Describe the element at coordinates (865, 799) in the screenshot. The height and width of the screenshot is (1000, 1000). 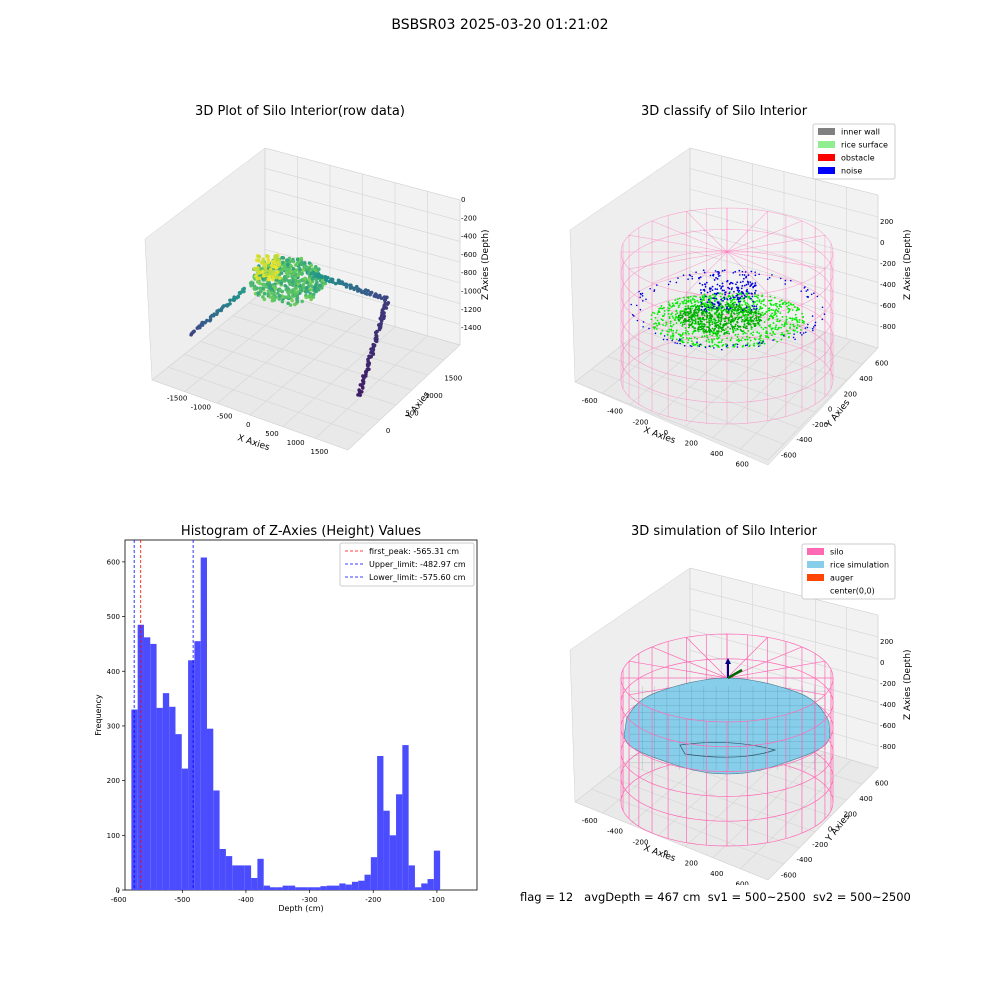
I see `sim-ytick: 400` at that location.